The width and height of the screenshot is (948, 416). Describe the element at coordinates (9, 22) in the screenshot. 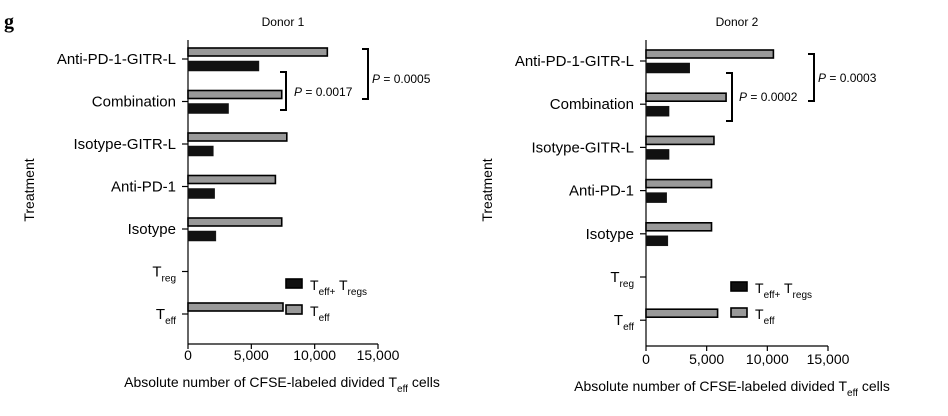

I see `panel-letter: g` at that location.